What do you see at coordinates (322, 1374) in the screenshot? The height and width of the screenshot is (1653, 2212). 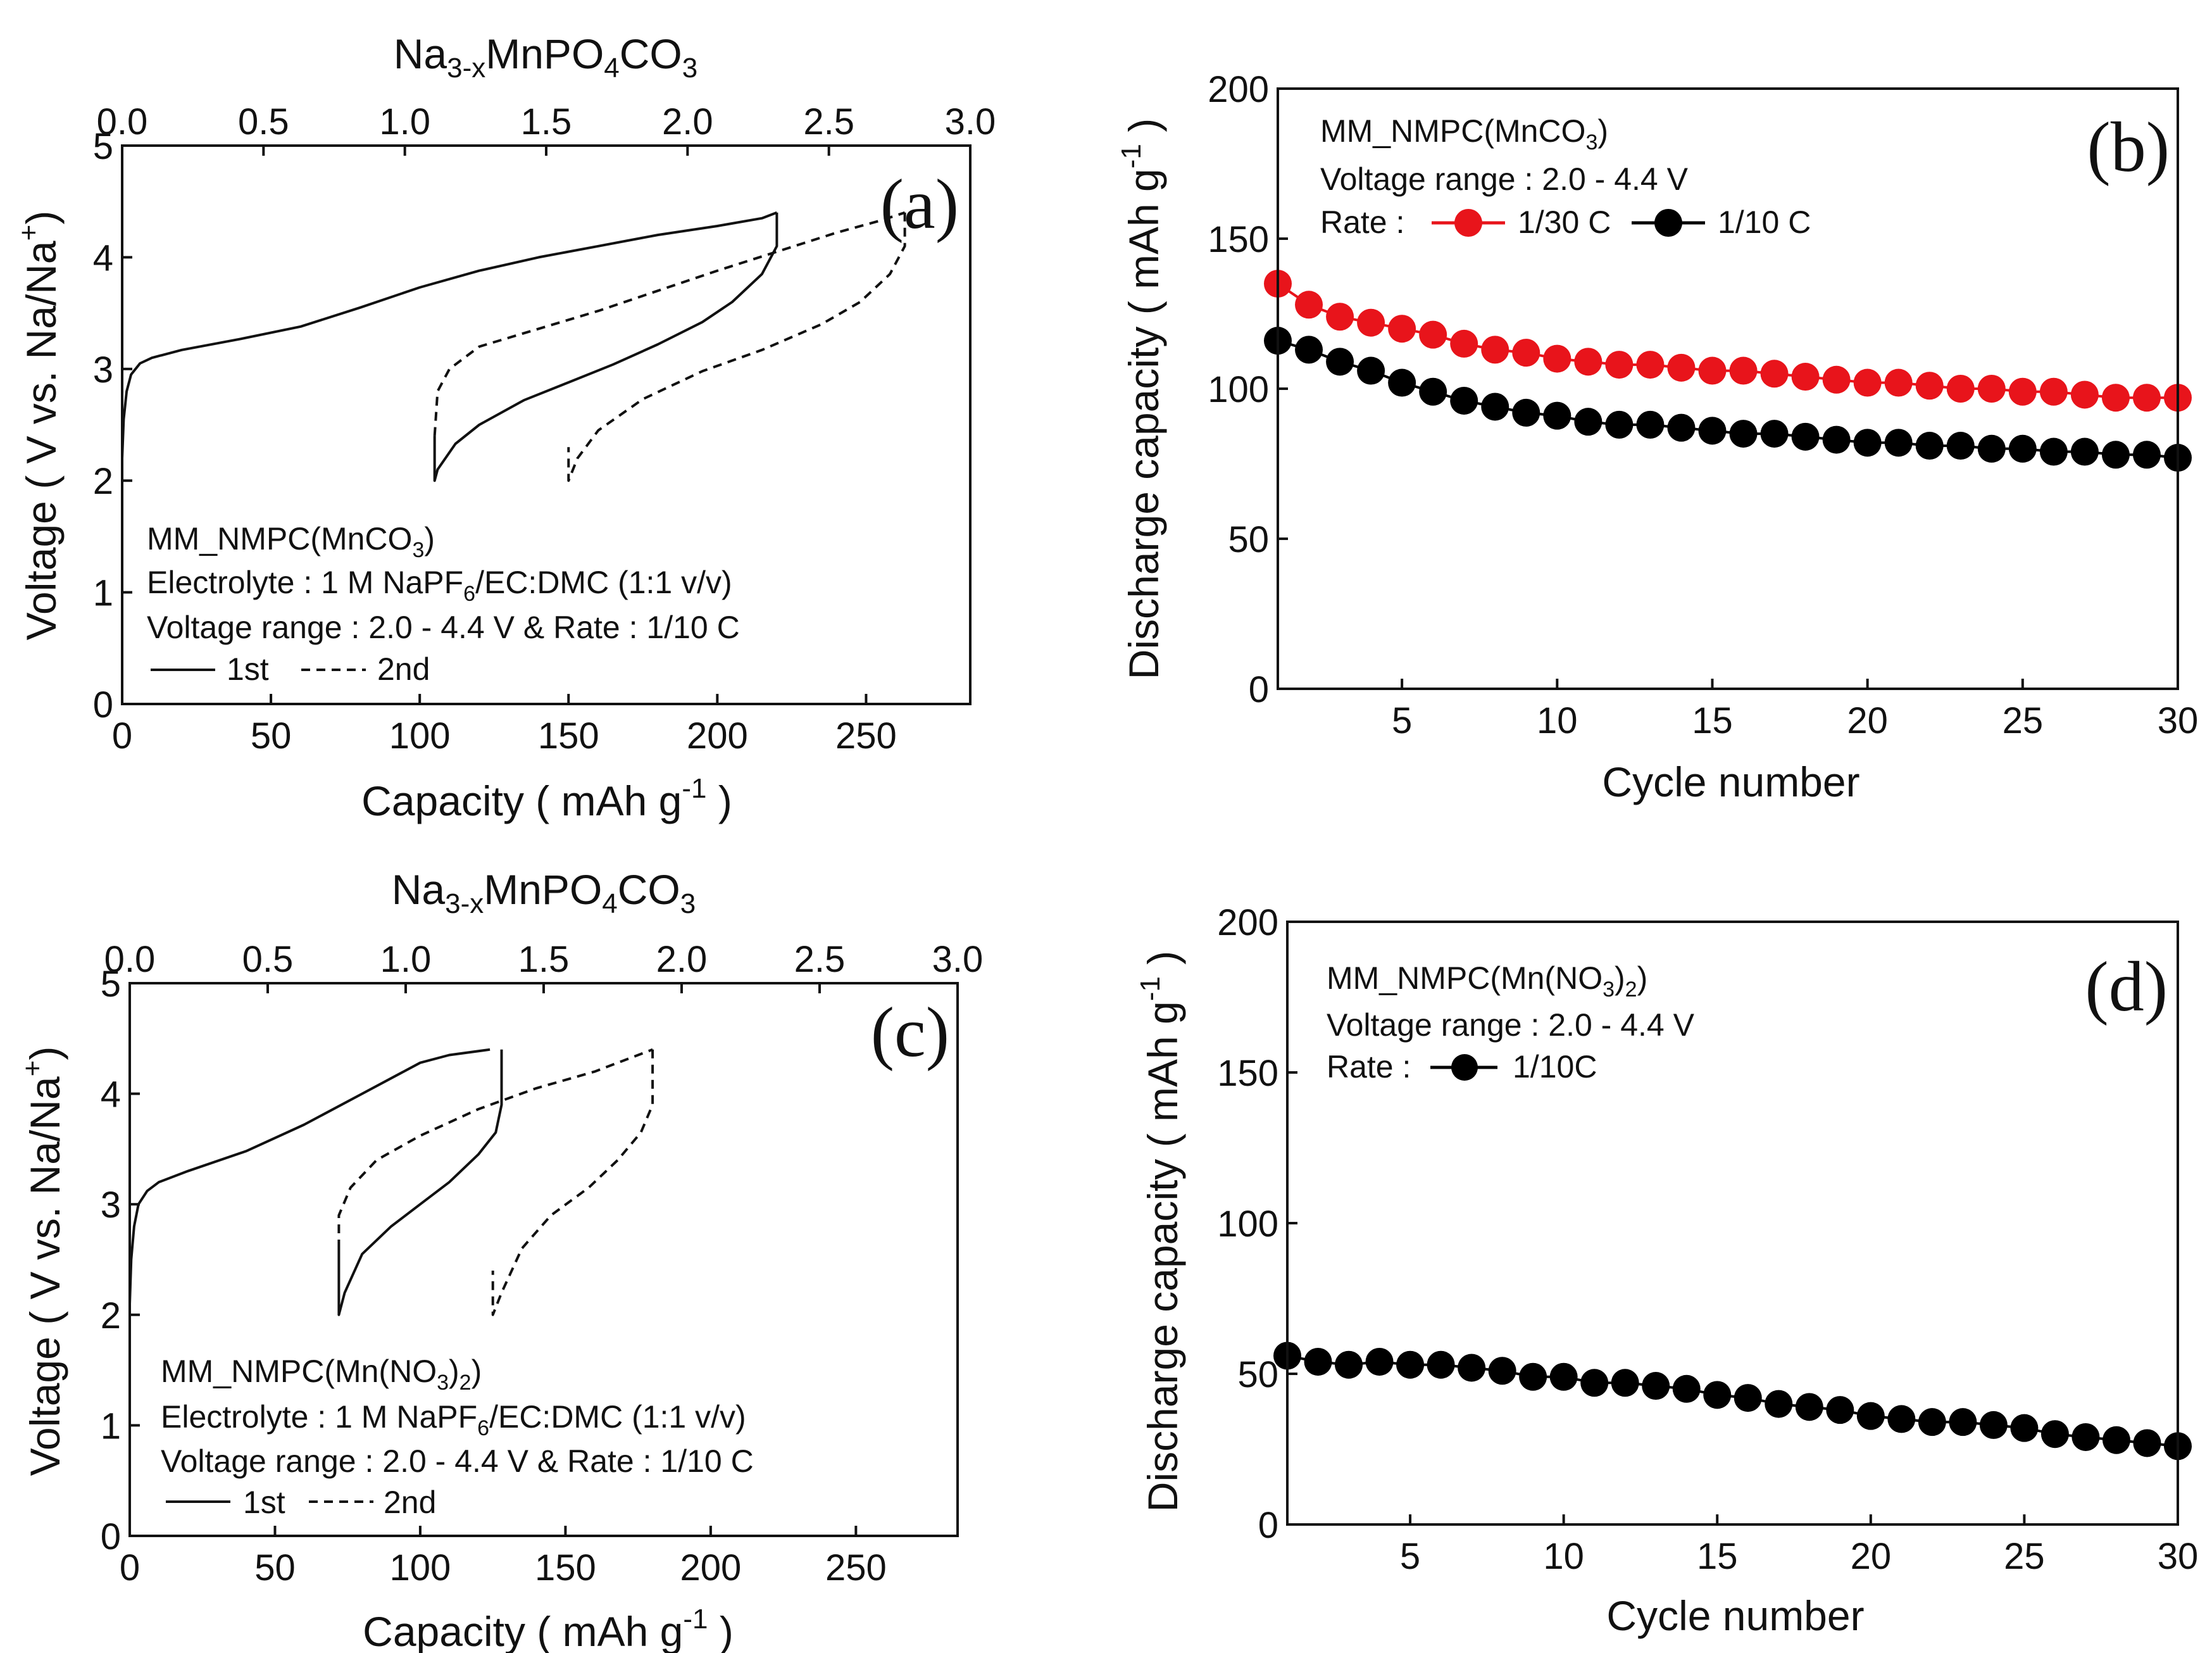 I see `legend-title-c: MM_NMPC(Mn(NO3)2)` at bounding box center [322, 1374].